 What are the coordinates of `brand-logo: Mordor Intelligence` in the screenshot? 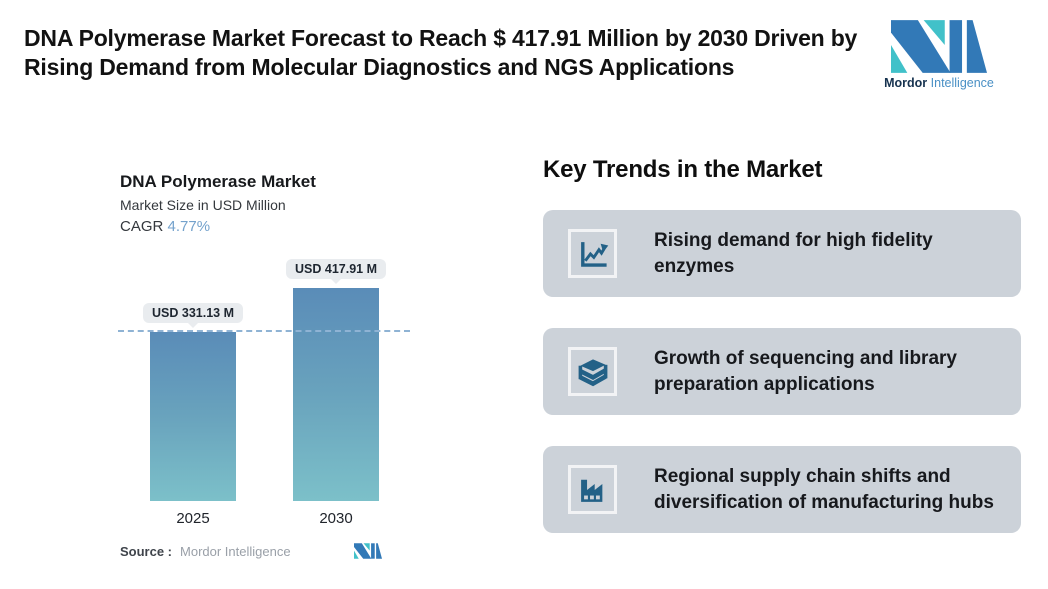 It's located at (939, 55).